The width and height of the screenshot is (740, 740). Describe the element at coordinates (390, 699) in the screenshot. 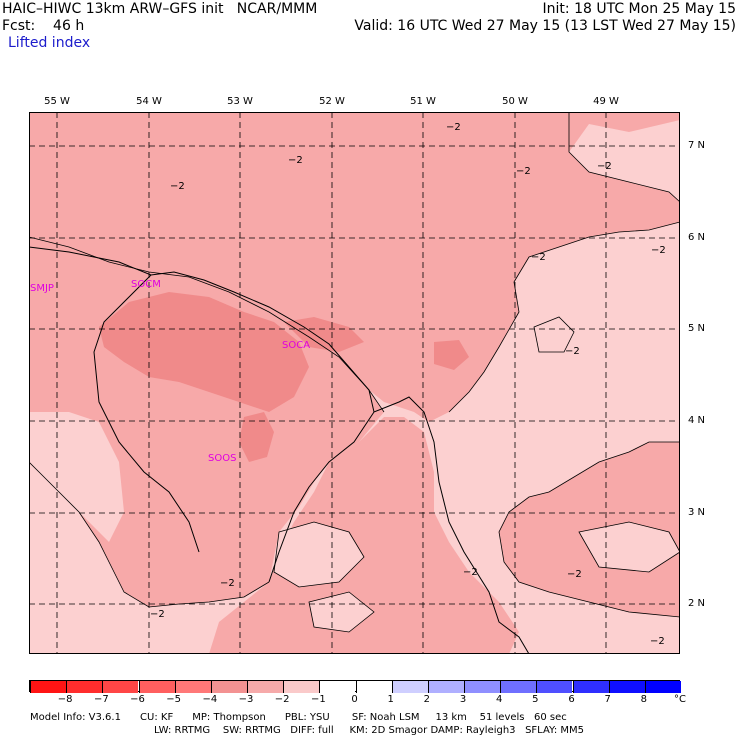

I see `colorbar-tick-label: 1` at that location.